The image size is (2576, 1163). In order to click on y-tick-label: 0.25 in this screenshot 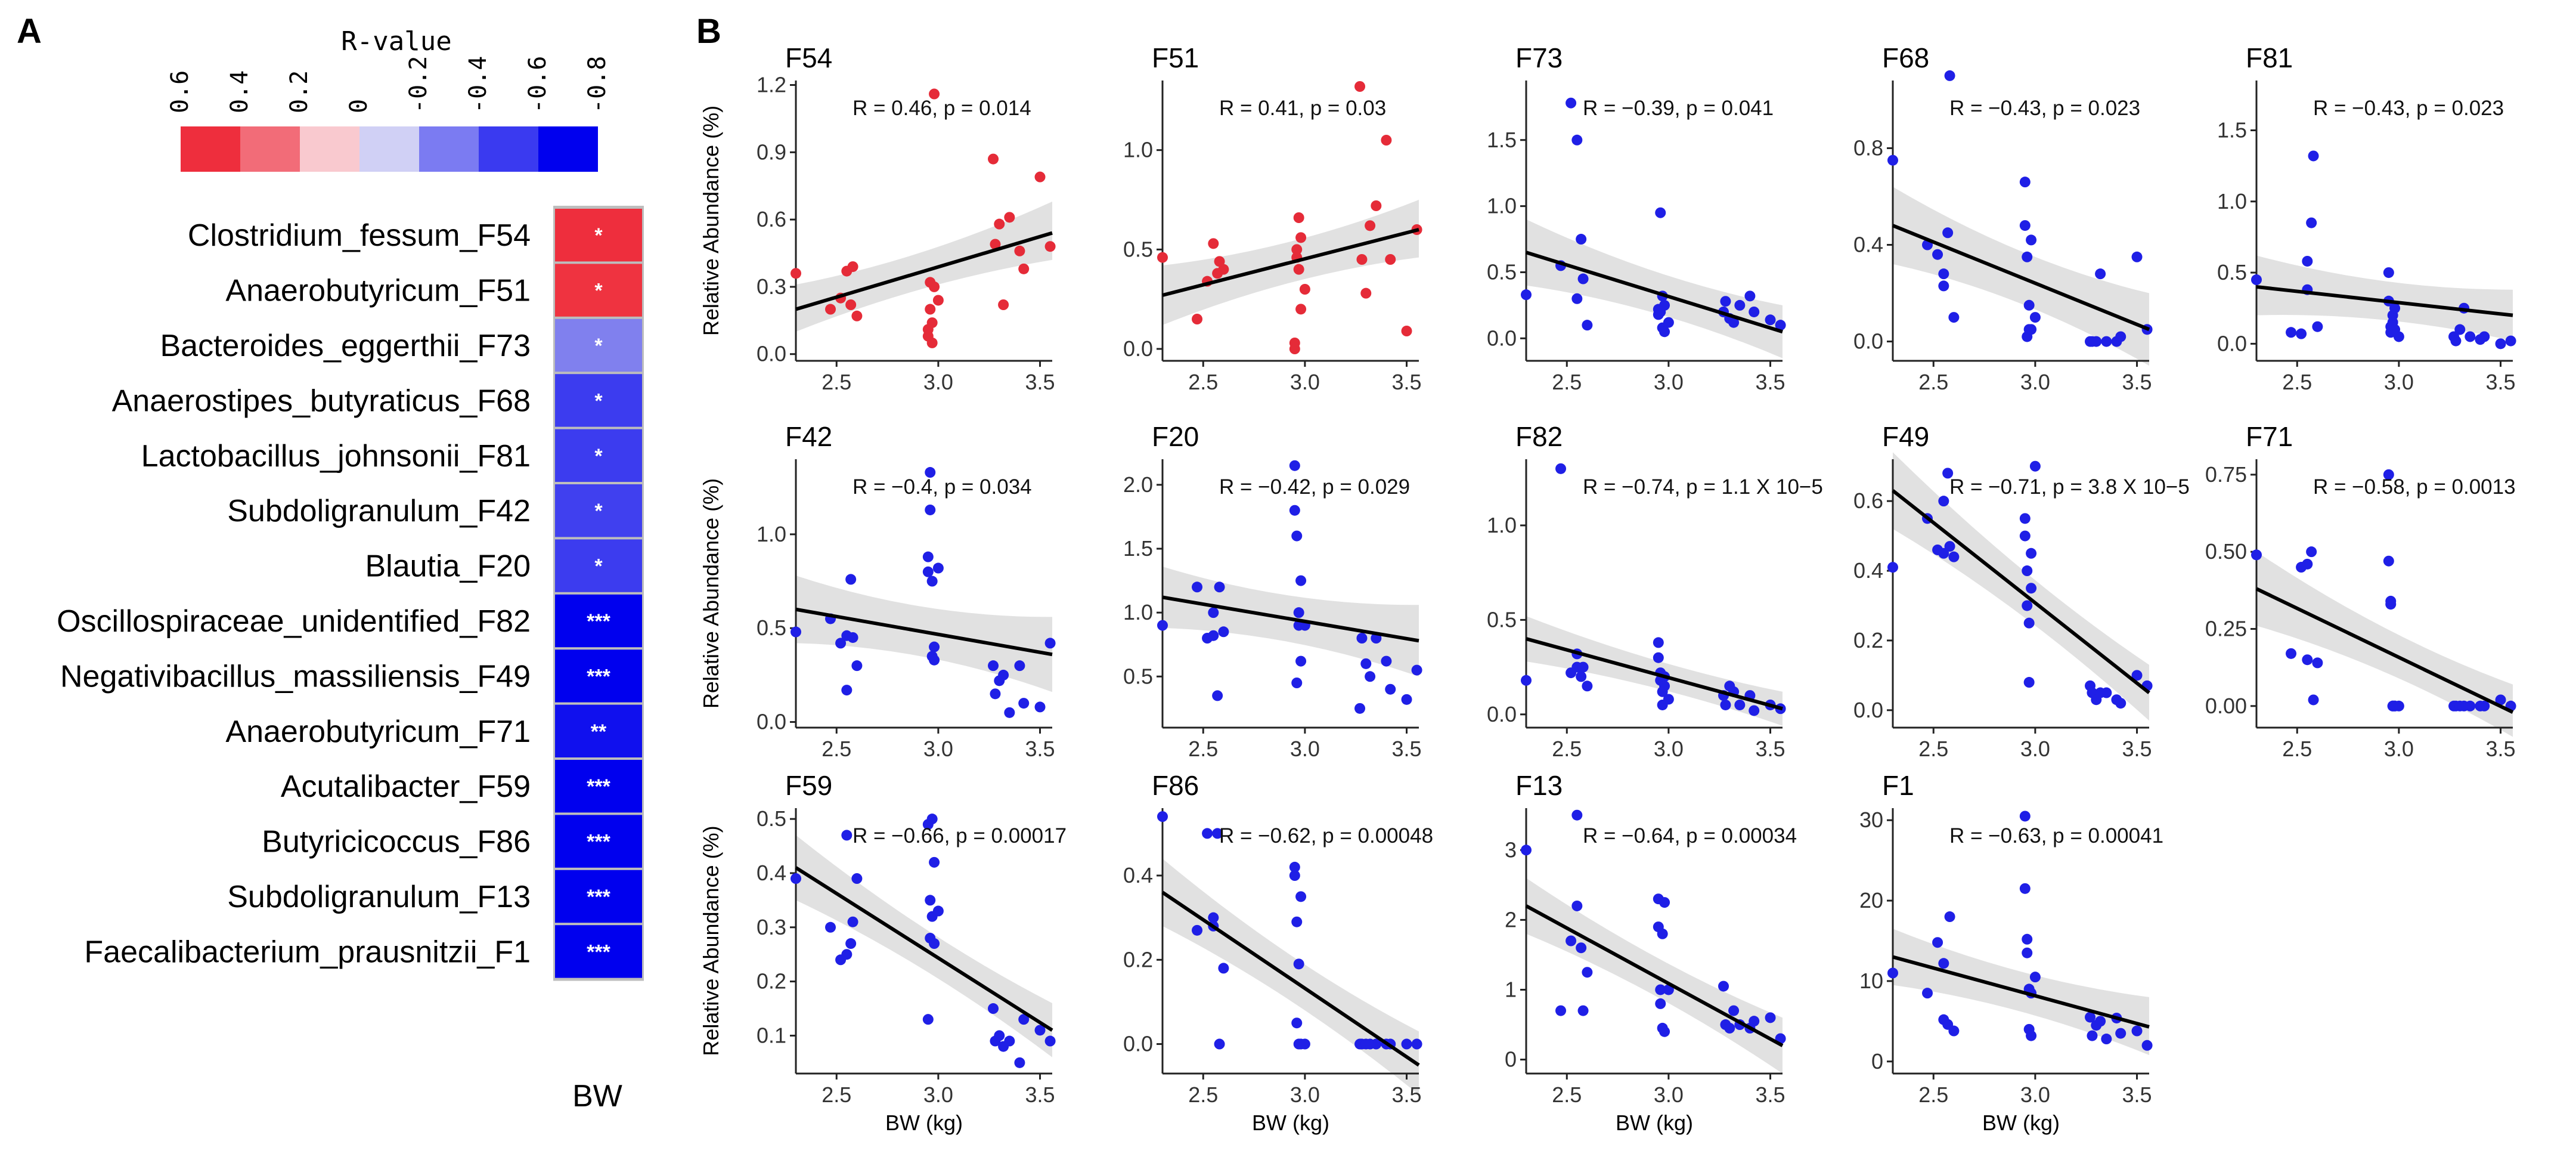, I will do `click(2226, 628)`.